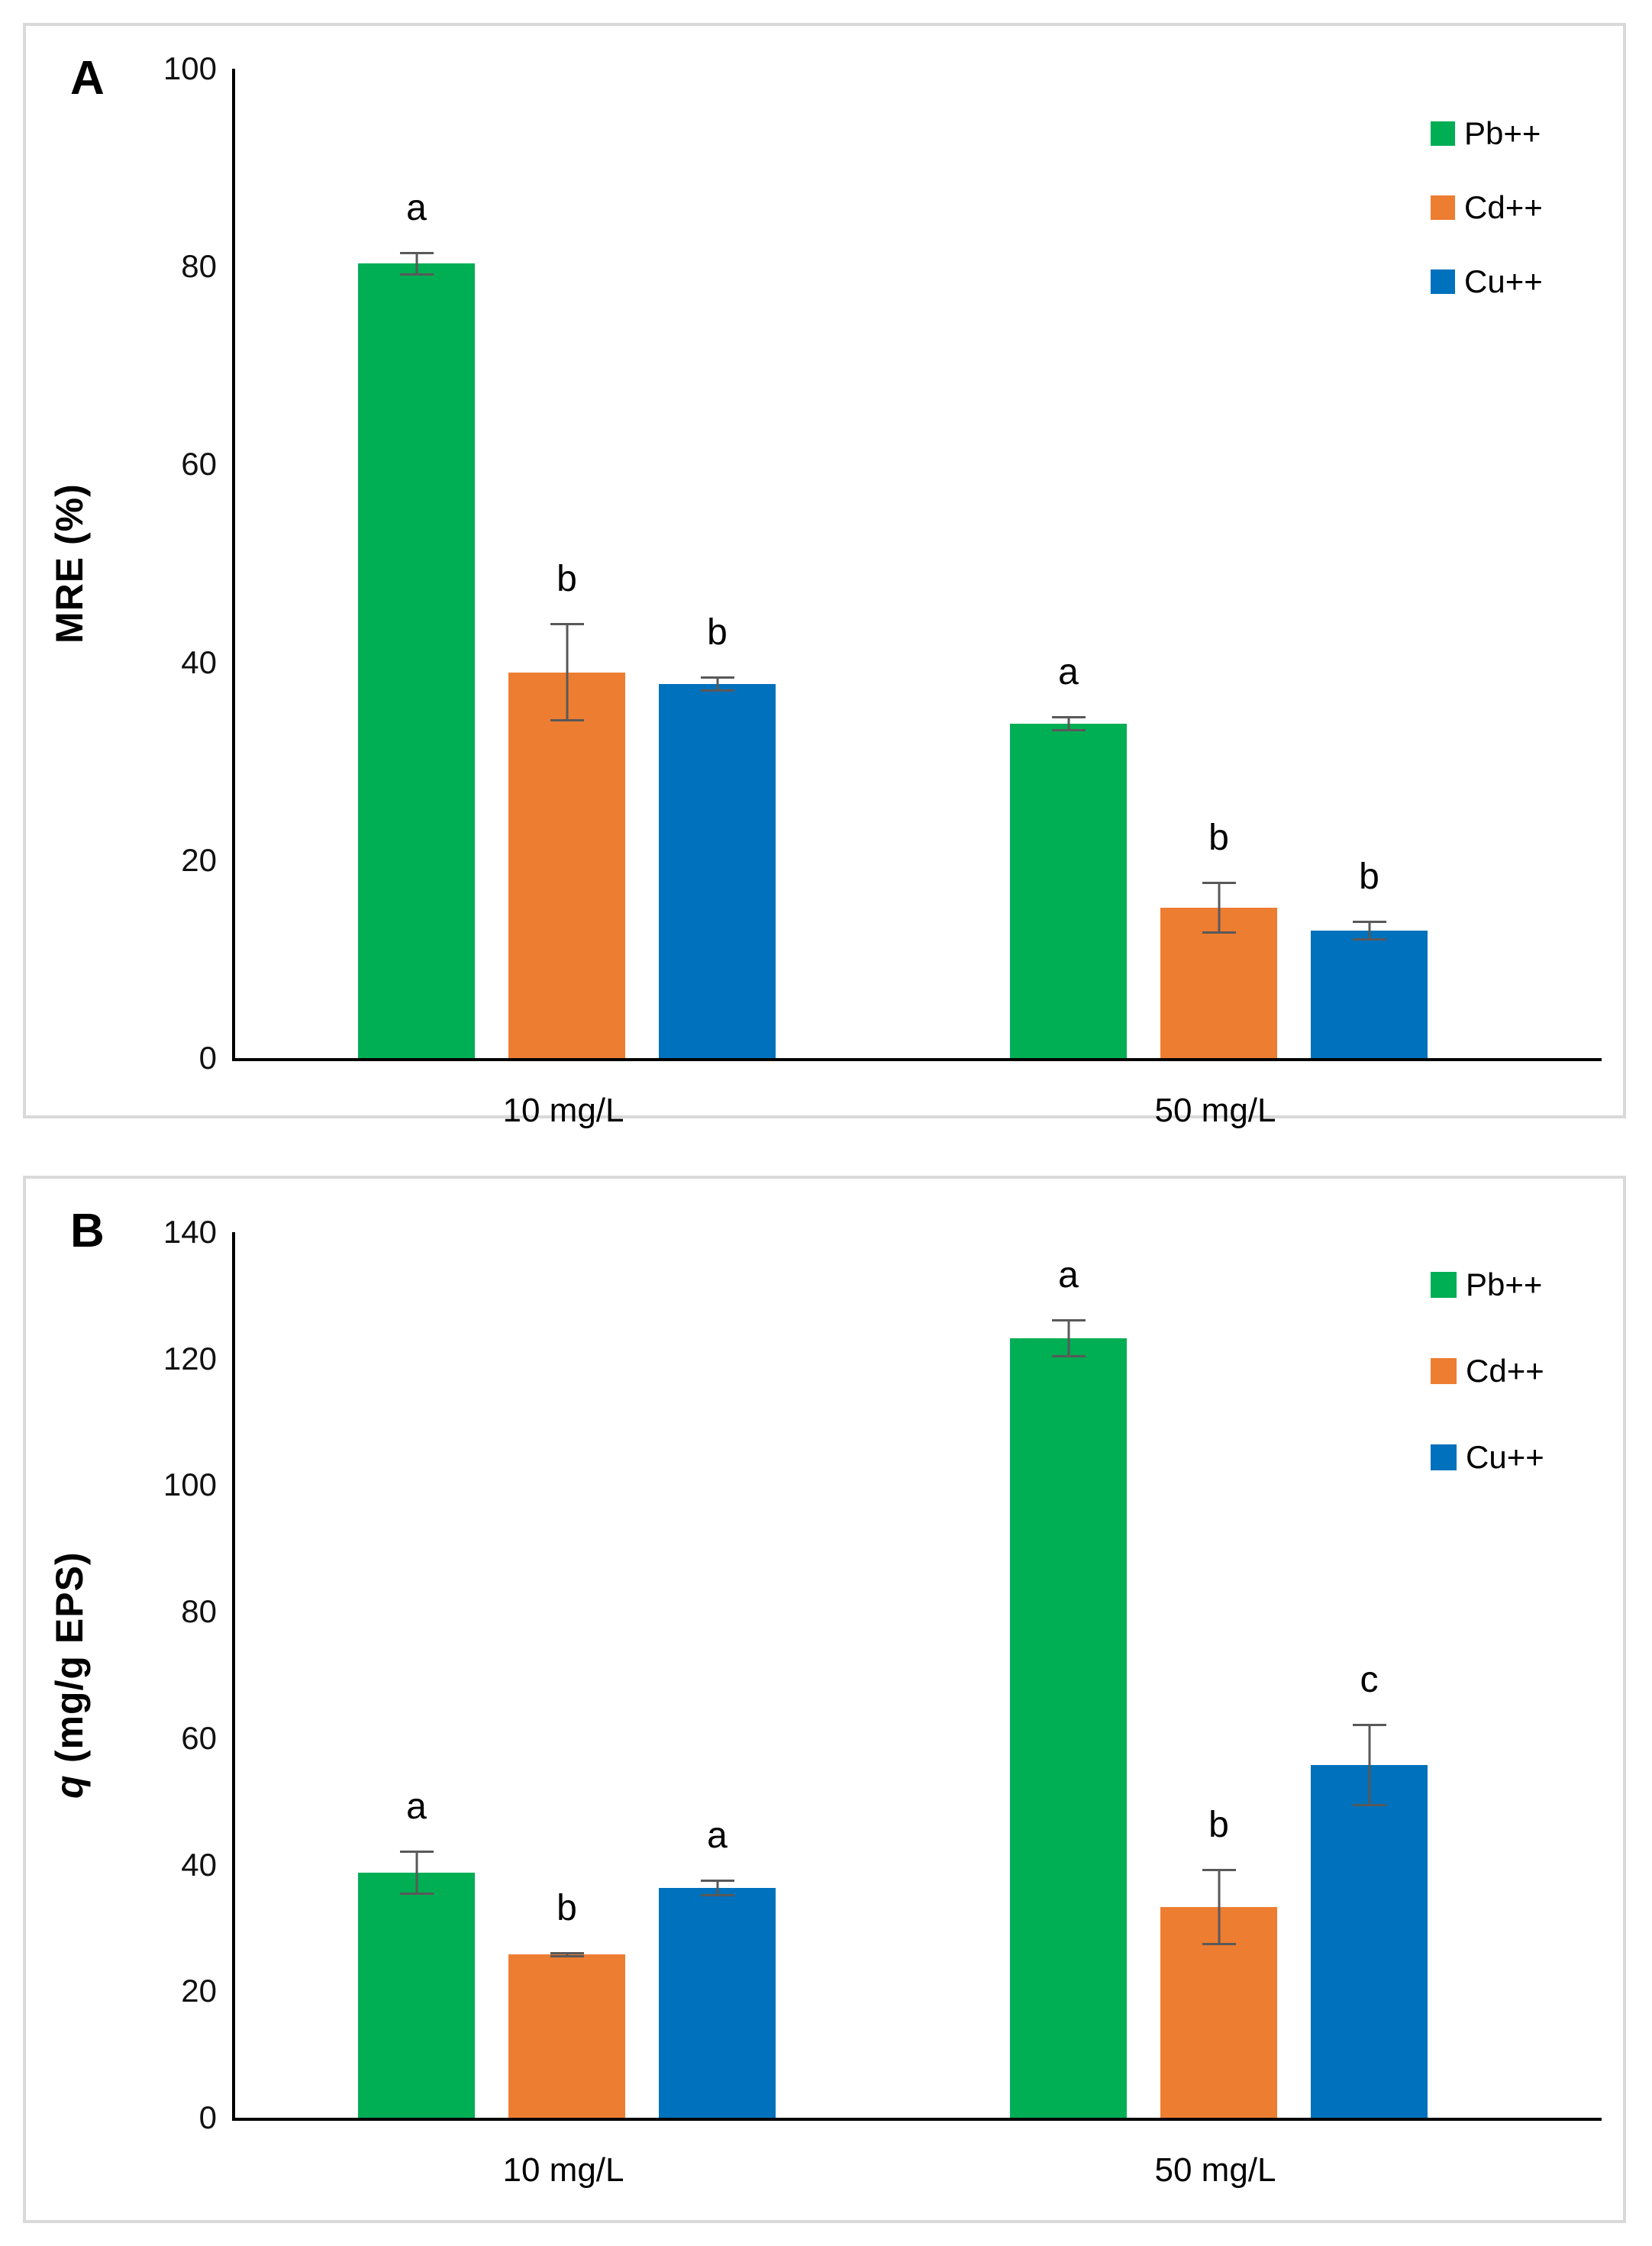  Describe the element at coordinates (69, 563) in the screenshot. I see `y-axis-title-a: MRE (%)` at that location.